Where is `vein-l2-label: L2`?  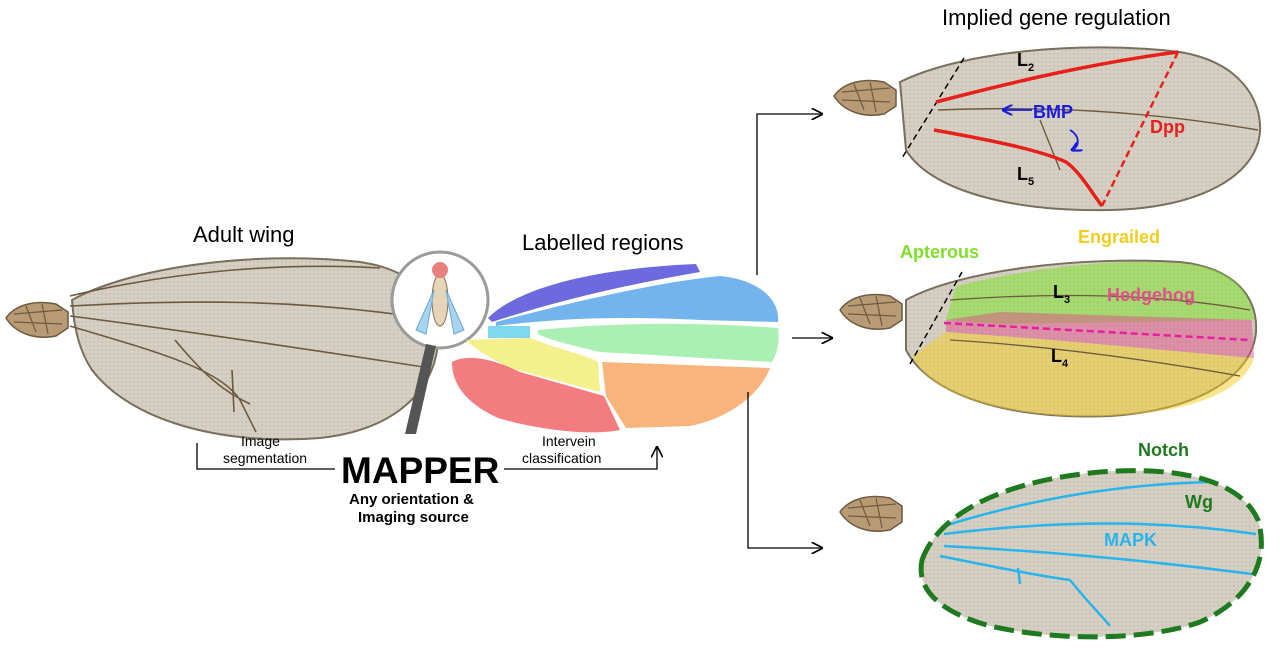
vein-l2-label: L2 is located at coordinates (1025, 62).